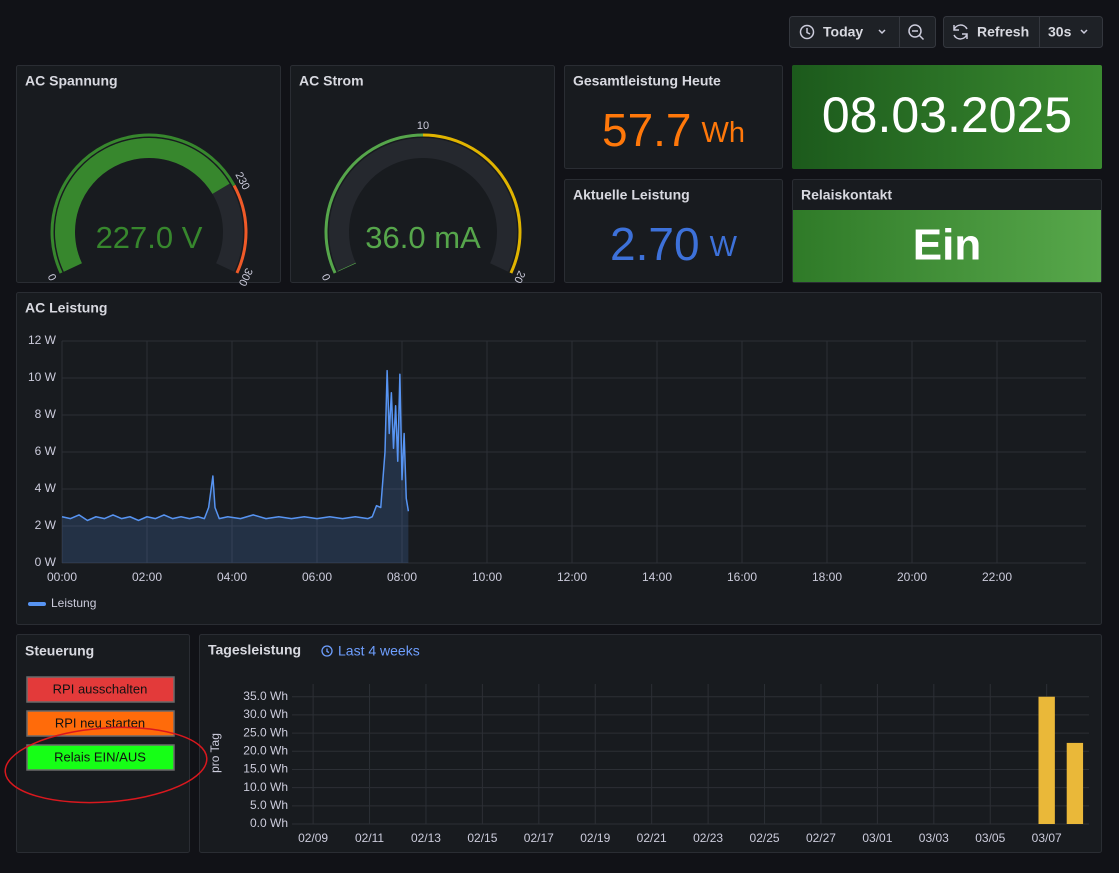 This screenshot has width=1119, height=873. I want to click on y-tick-label: 15.0 Wh, so click(265, 769).